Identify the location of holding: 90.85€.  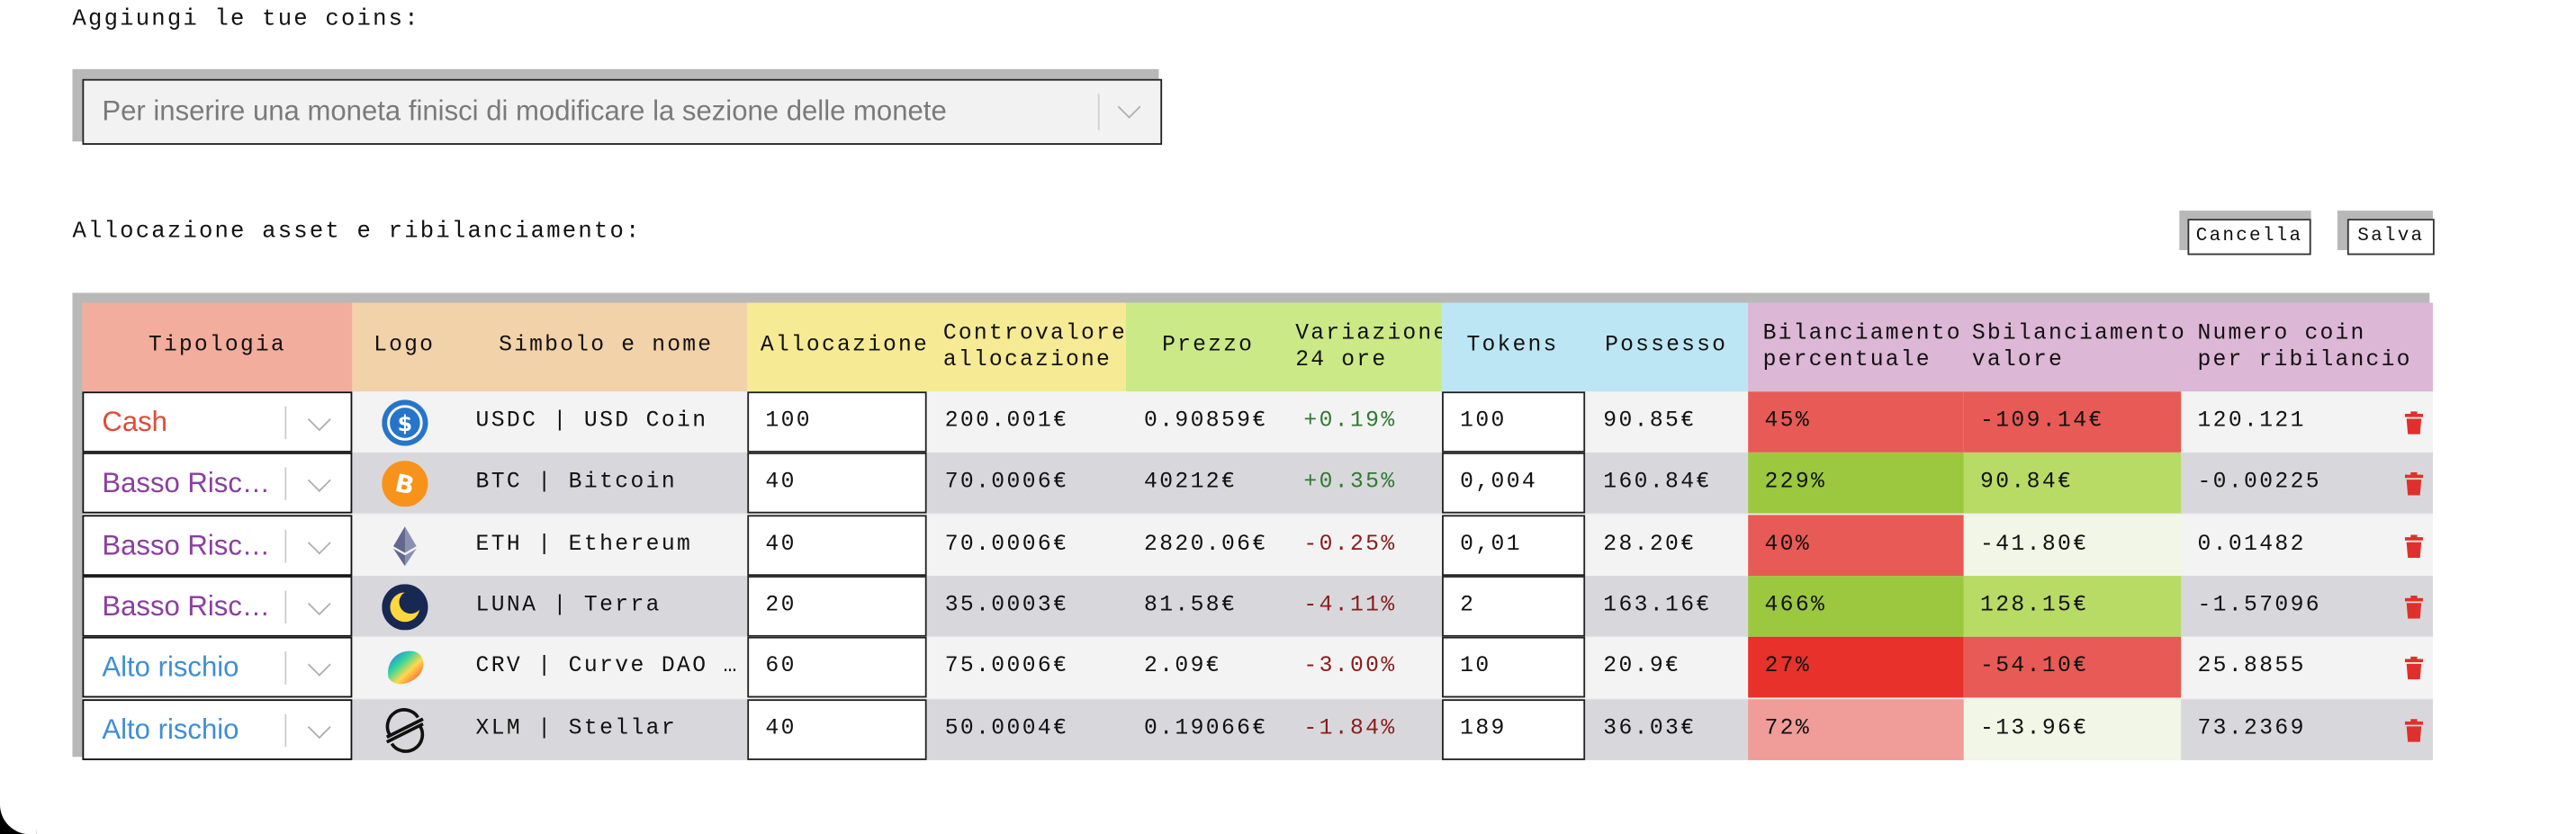
(1650, 422).